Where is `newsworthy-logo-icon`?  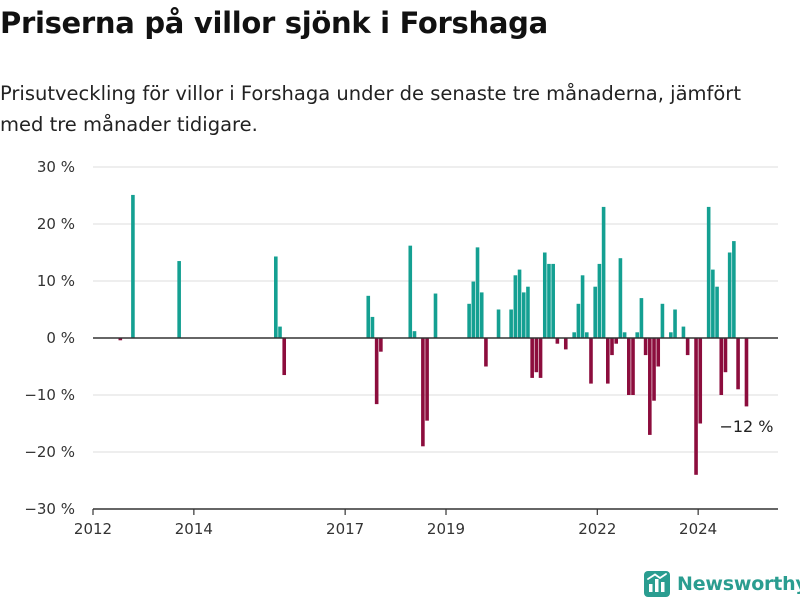 newsworthy-logo-icon is located at coordinates (657, 584).